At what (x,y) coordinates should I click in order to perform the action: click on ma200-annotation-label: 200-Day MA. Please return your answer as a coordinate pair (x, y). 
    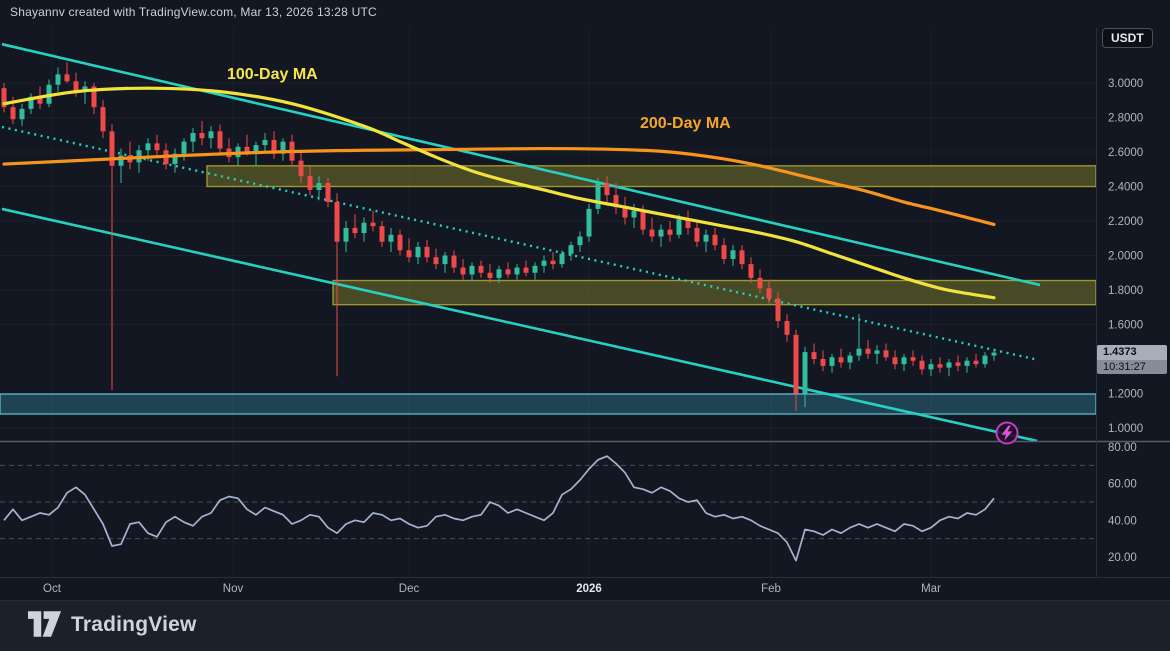
    Looking at the image, I should click on (685, 123).